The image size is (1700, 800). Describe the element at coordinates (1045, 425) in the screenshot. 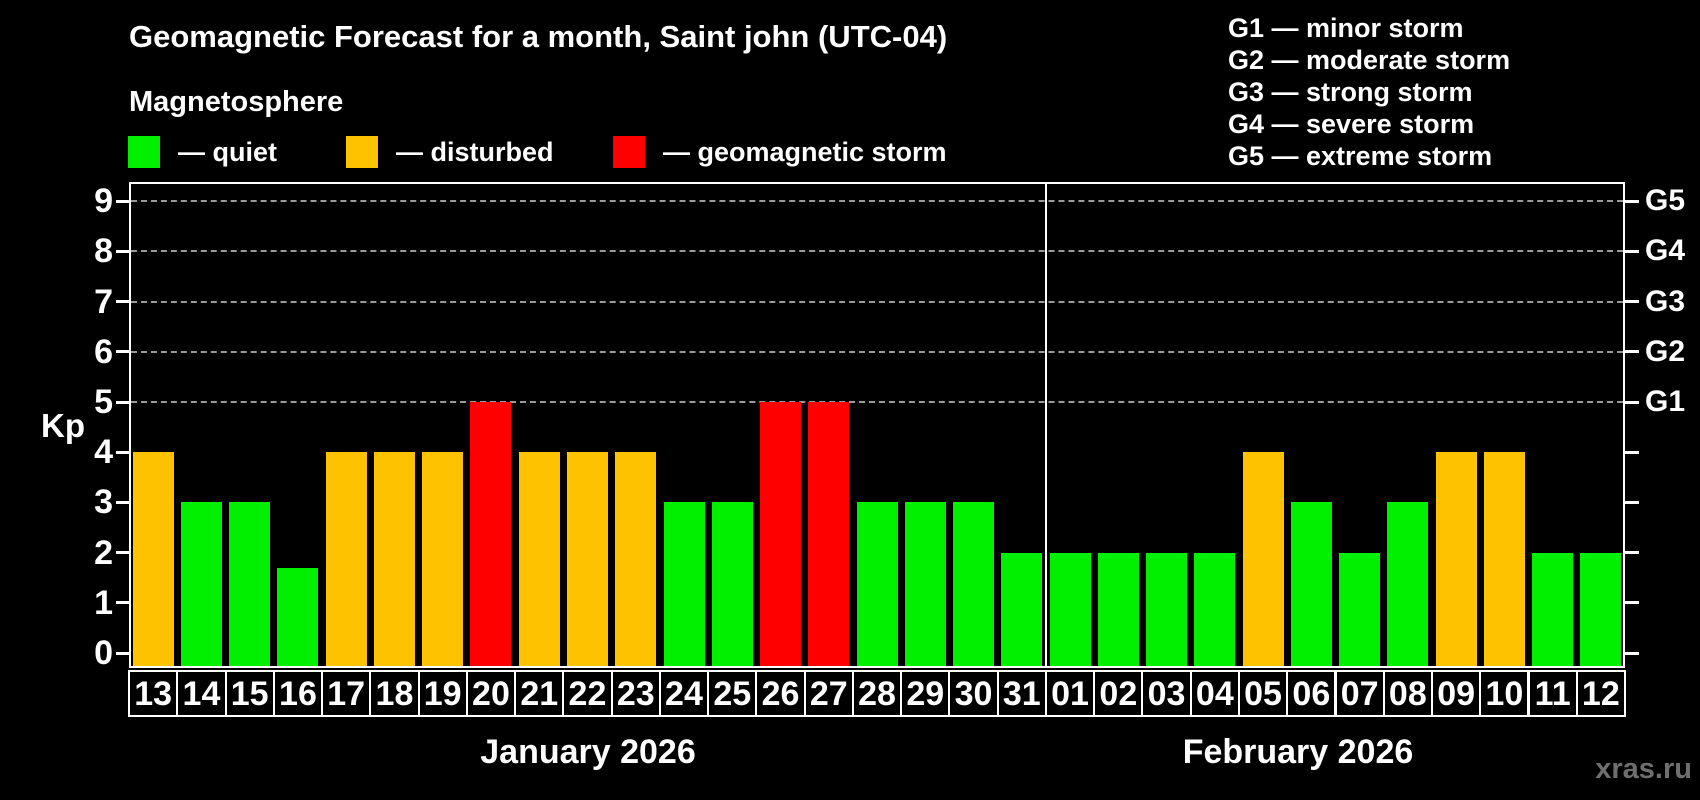

I see `month-separator` at that location.